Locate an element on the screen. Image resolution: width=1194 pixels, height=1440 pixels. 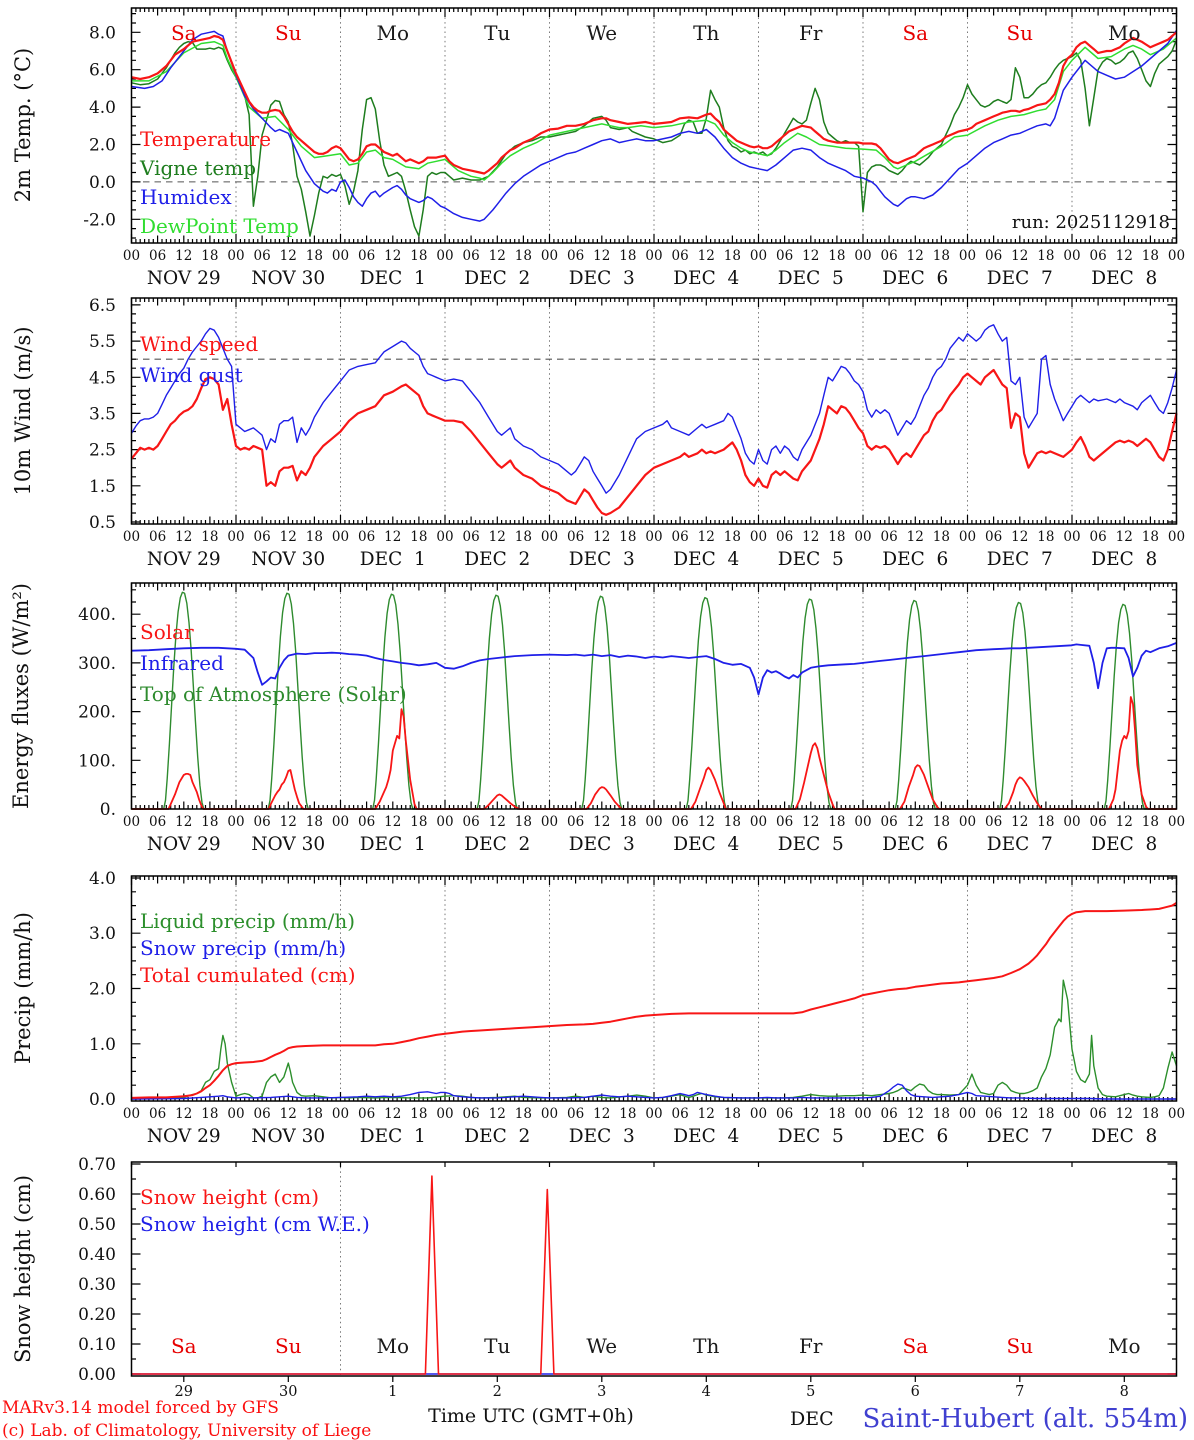
y-tick-label: 8.0 is located at coordinates (102, 33).